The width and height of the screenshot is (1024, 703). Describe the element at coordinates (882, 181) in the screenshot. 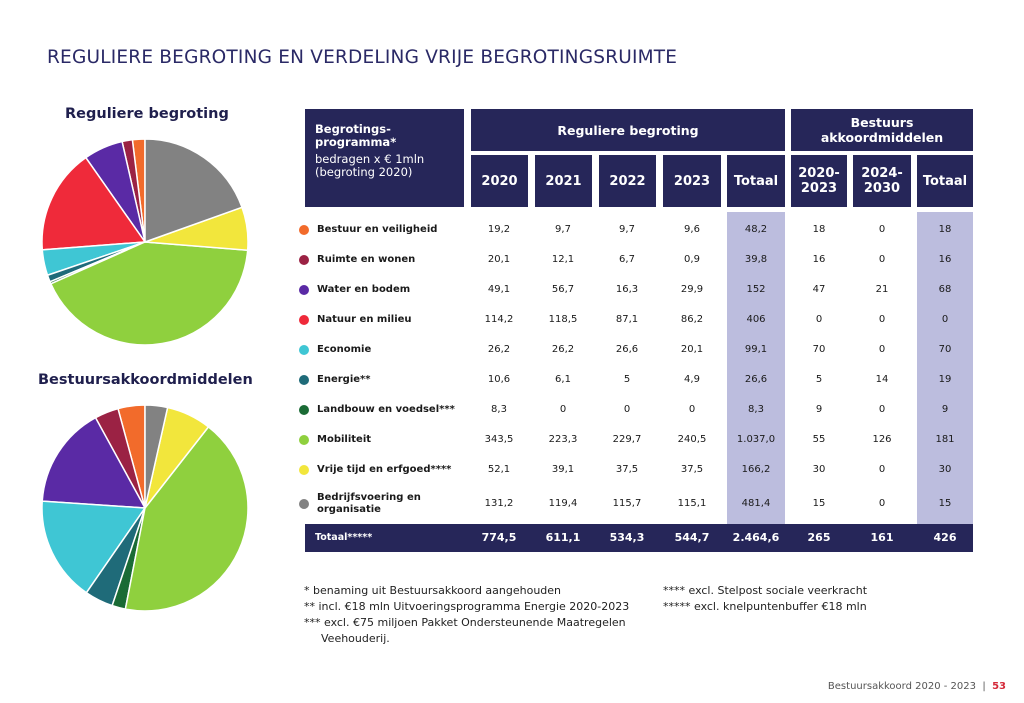

I see `col-header-label: 2024- 2030` at that location.